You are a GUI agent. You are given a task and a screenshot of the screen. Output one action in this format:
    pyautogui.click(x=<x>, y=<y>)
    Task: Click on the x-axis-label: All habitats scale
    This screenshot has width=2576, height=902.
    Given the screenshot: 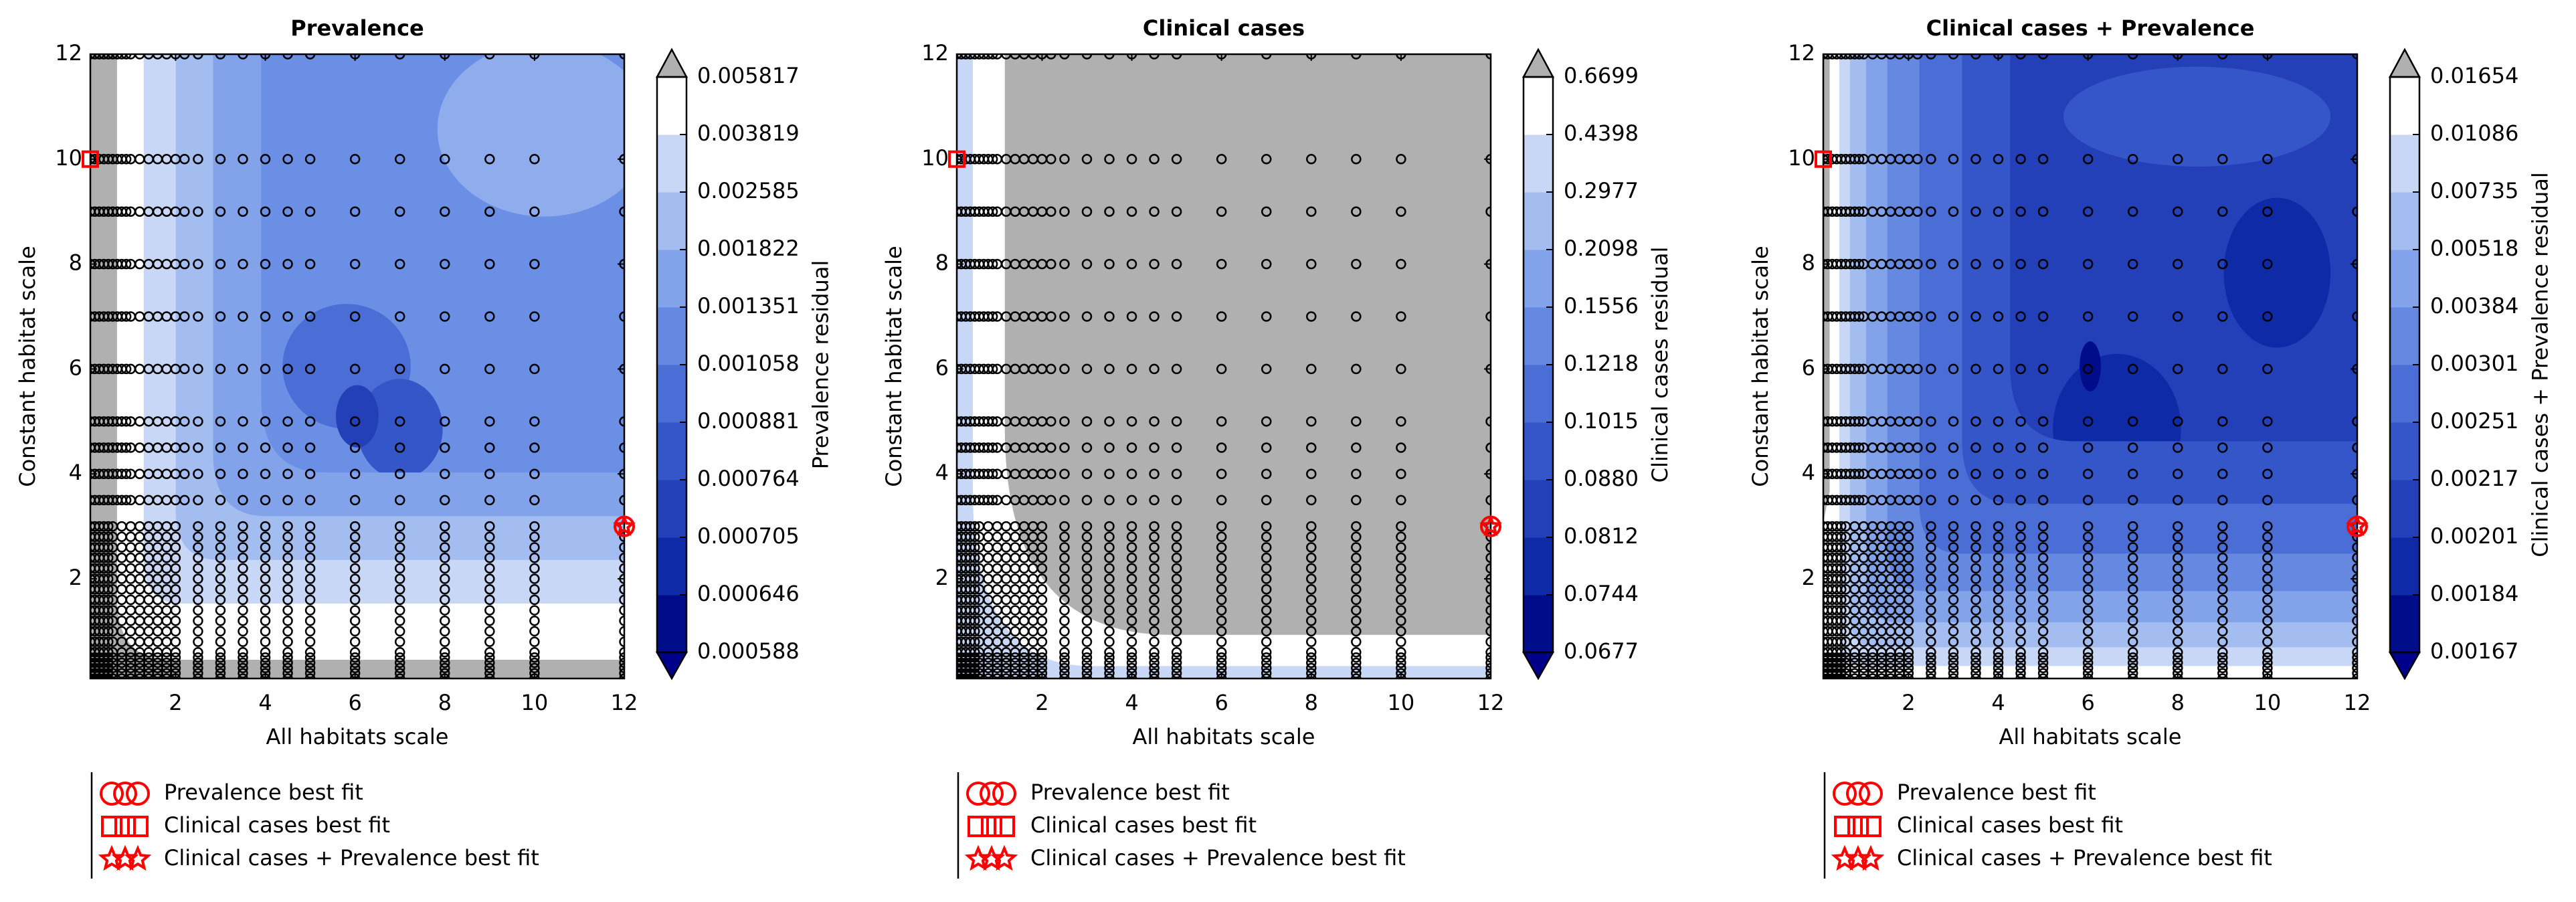 What is the action you would take?
    pyautogui.click(x=2090, y=736)
    